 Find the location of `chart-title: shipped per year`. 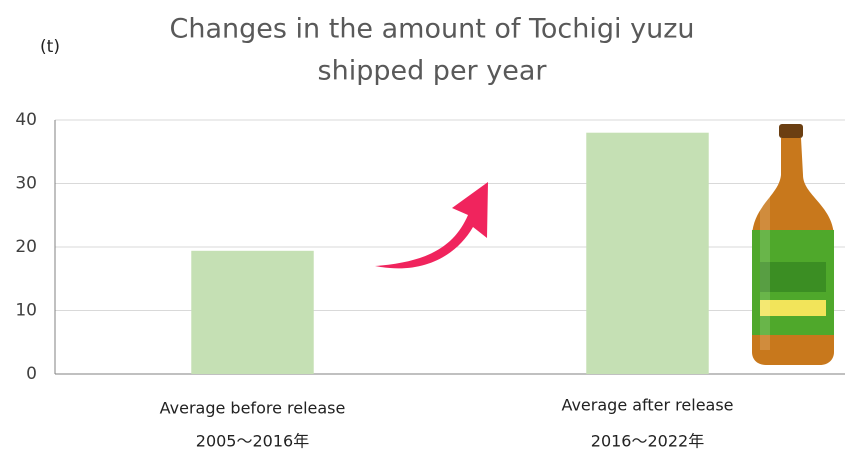

chart-title: shipped per year is located at coordinates (433, 71).